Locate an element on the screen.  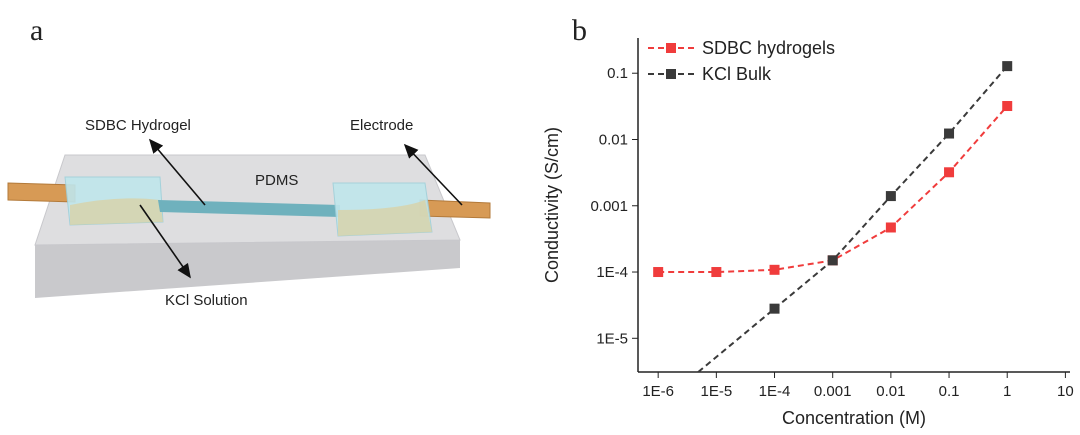
slab-front is located at coordinates (247, 269).